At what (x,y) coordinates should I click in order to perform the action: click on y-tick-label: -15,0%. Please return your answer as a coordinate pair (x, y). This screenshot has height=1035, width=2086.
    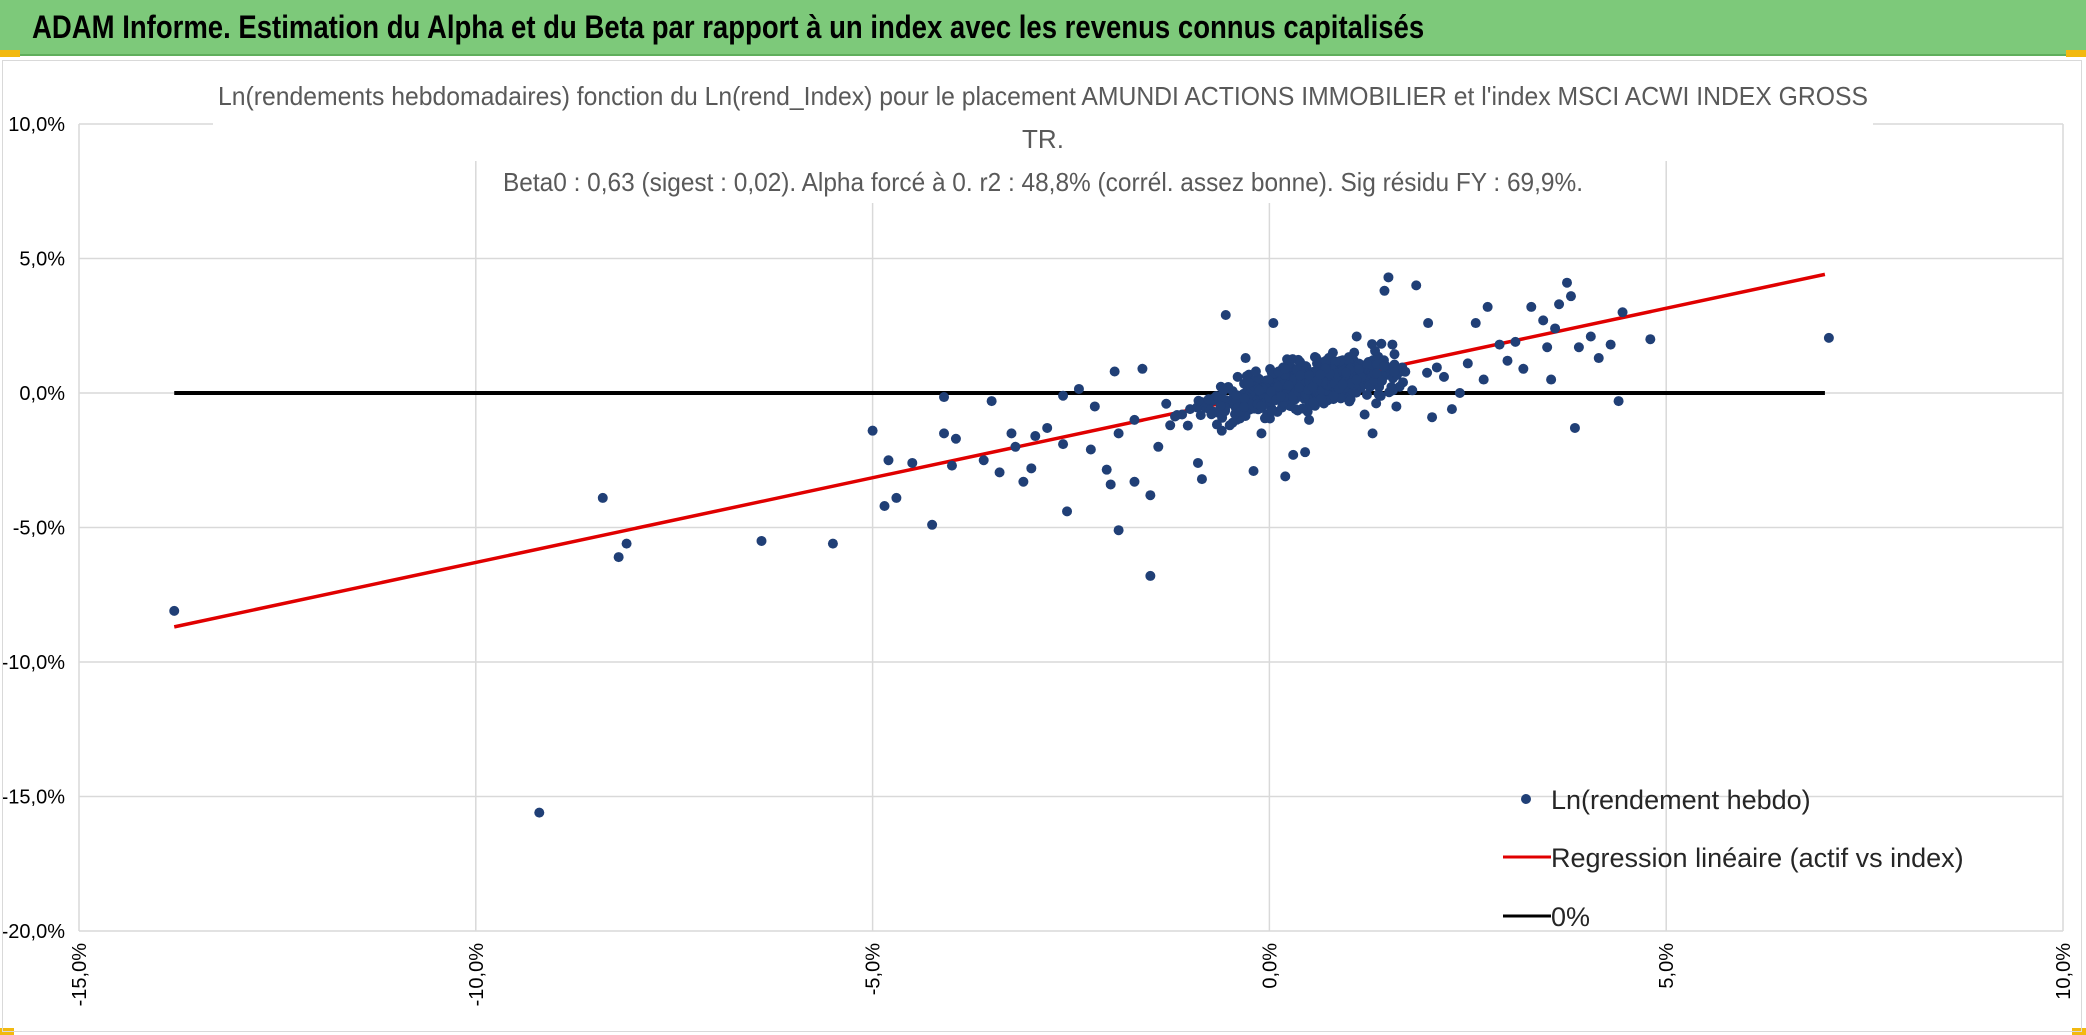
    Looking at the image, I should click on (34, 798).